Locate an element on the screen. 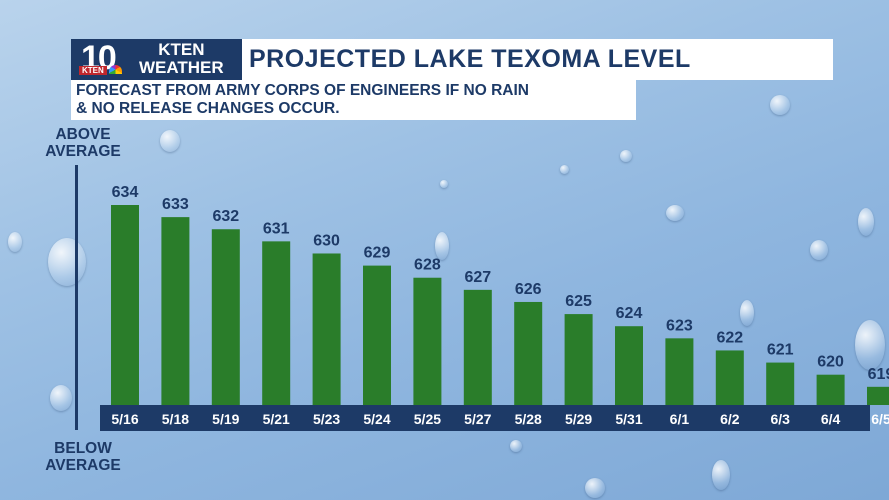 The image size is (889, 500). x-tick-label: 5/16 is located at coordinates (124, 419).